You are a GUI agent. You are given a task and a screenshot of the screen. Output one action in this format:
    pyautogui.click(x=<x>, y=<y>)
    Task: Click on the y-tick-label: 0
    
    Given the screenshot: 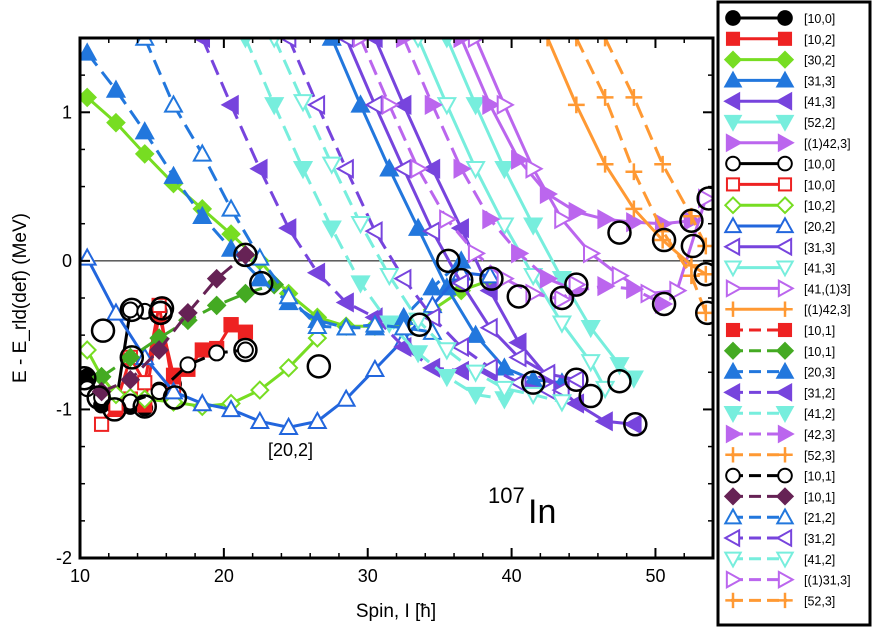 What is the action you would take?
    pyautogui.click(x=67, y=261)
    